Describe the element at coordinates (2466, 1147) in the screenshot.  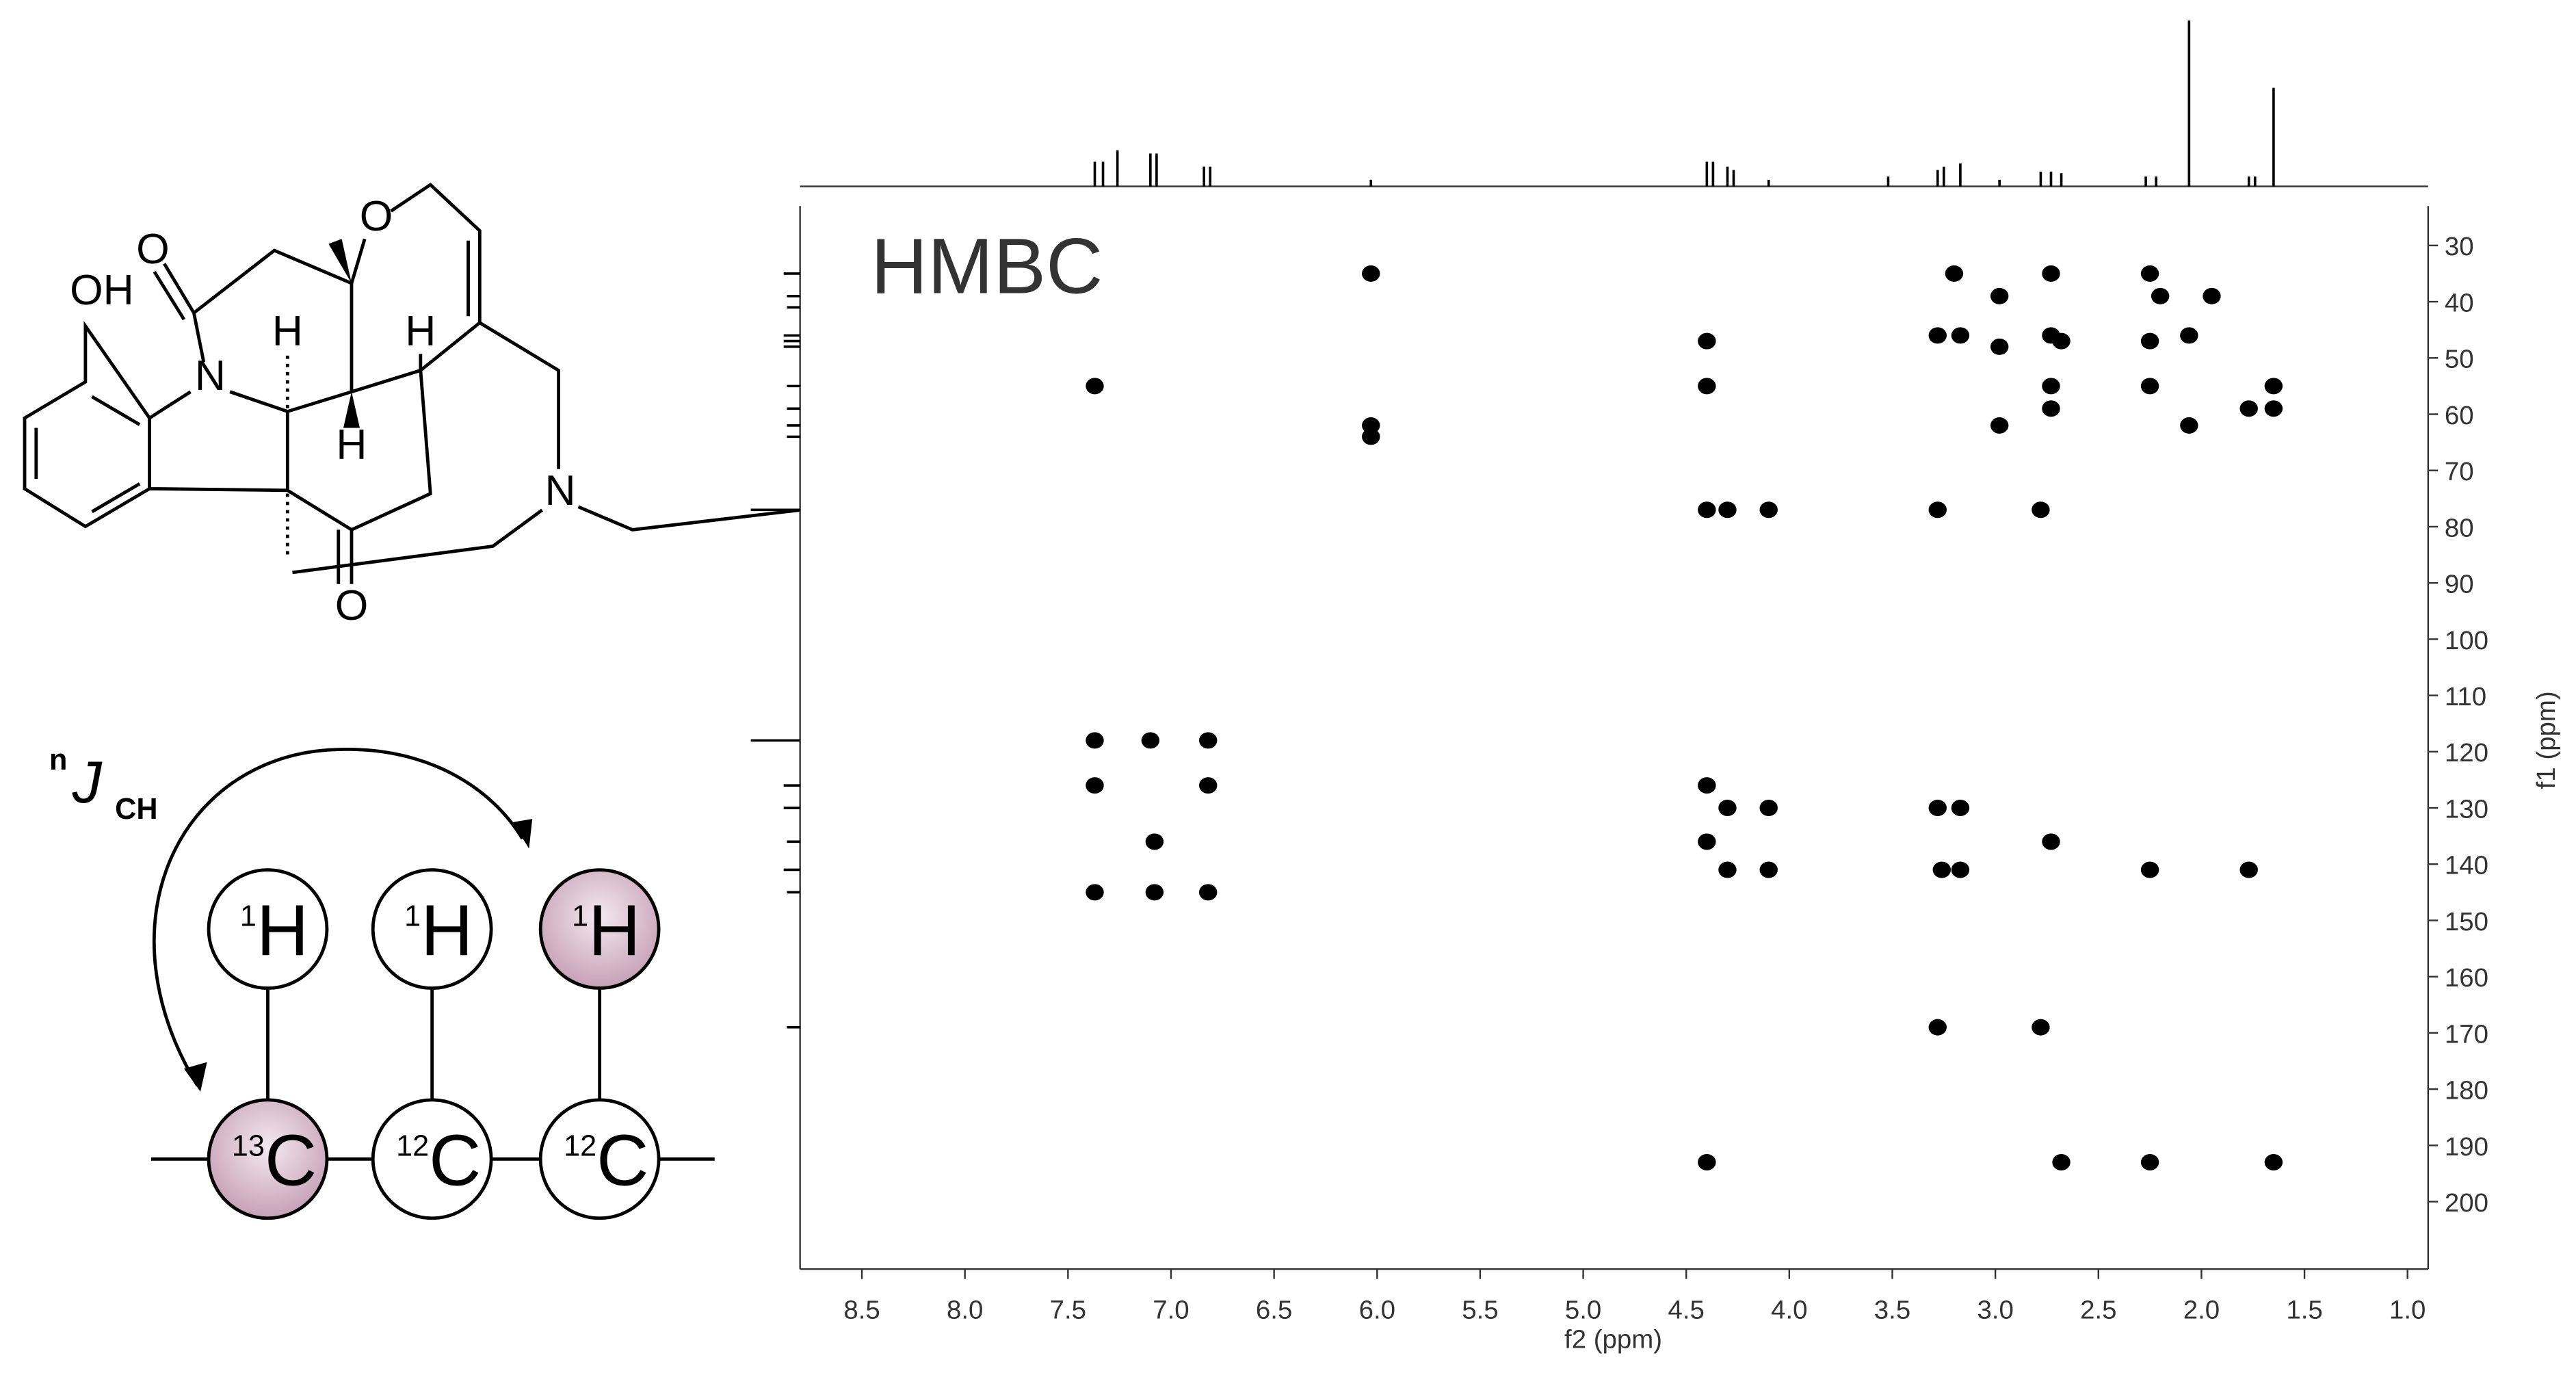
I see `y-tick-label: 190` at that location.